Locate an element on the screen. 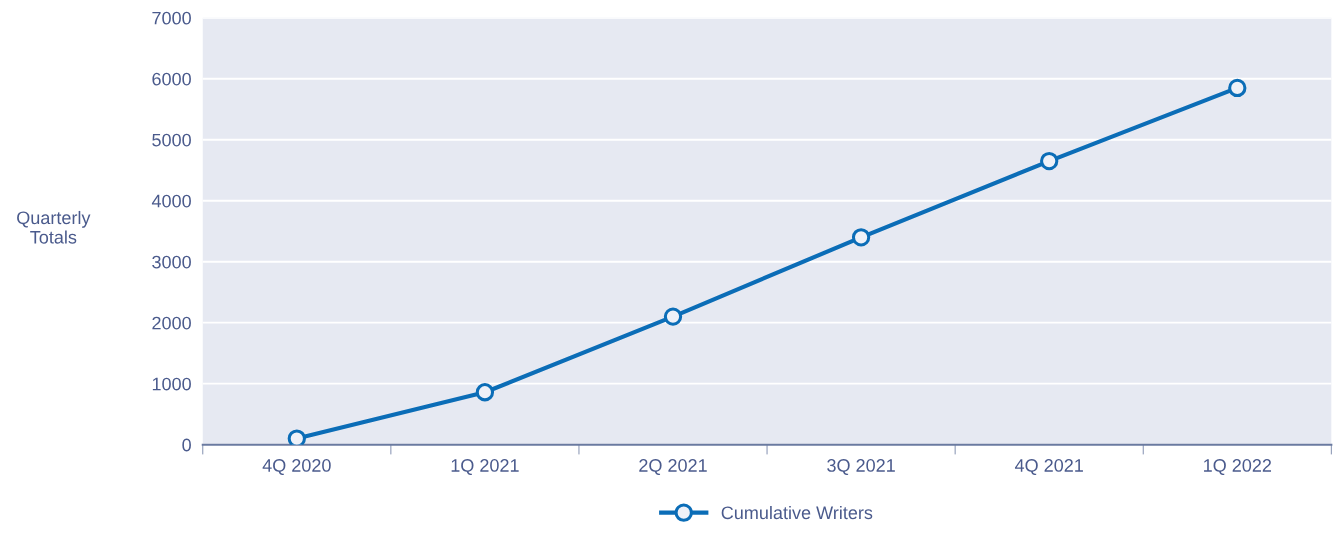 The image size is (1334, 539). x-tick-label: 1Q 2021 is located at coordinates (485, 467).